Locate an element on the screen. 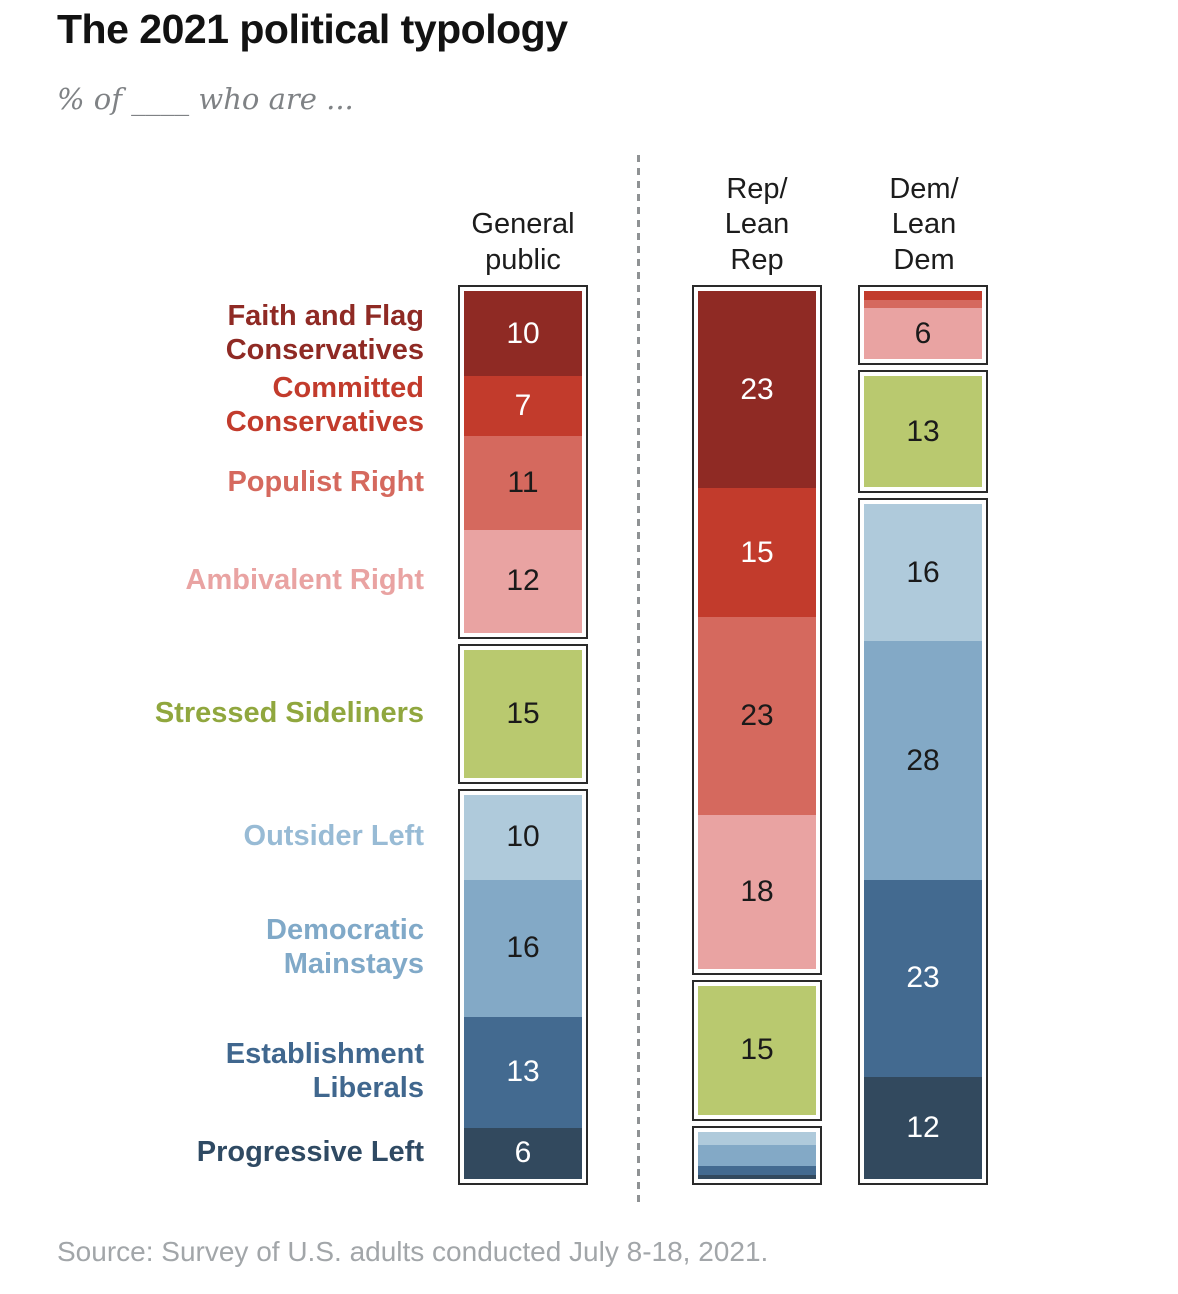 Image resolution: width=1178 pixels, height=1294 pixels. row-label-line: Committed is located at coordinates (348, 388).